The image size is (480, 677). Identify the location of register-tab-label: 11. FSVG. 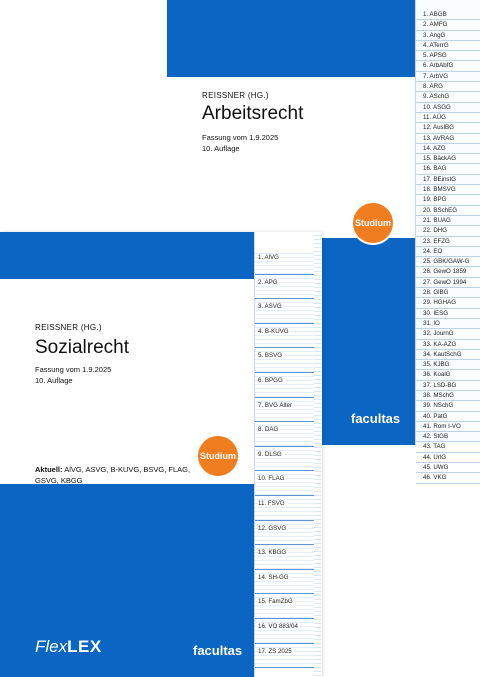
(272, 503).